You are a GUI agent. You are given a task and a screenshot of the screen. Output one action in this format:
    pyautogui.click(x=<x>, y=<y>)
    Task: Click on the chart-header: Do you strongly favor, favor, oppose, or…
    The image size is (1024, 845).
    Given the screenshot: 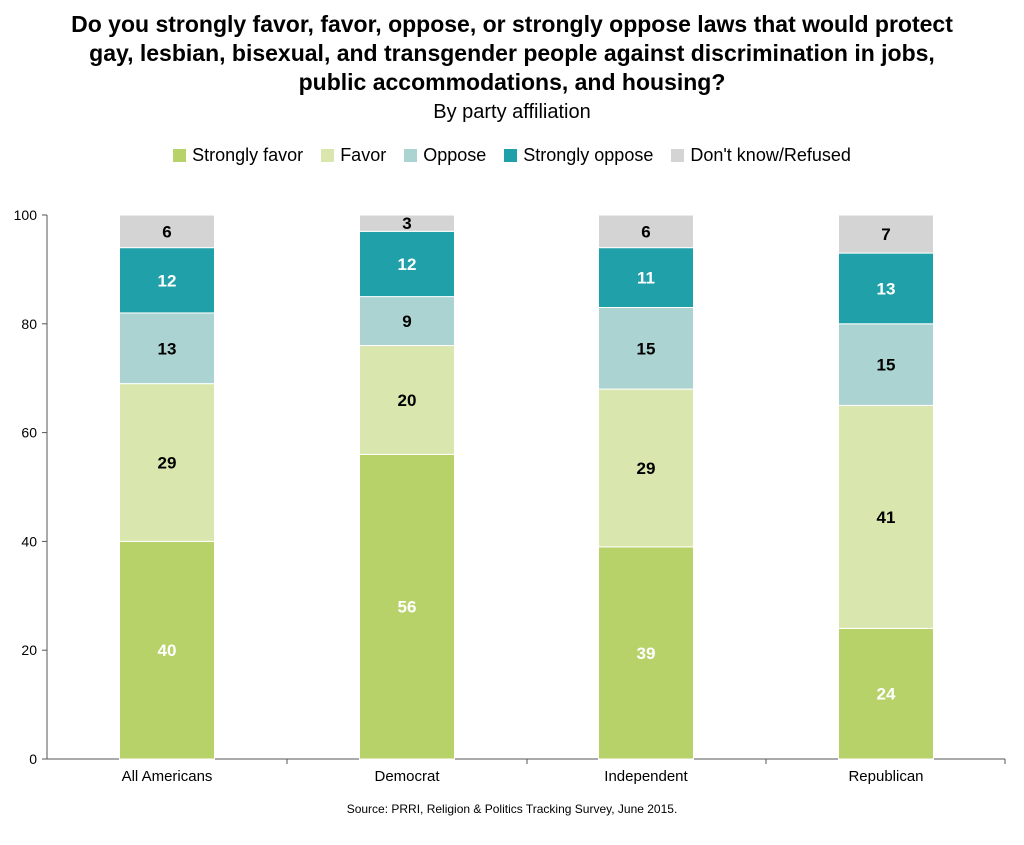 What is the action you would take?
    pyautogui.click(x=512, y=67)
    